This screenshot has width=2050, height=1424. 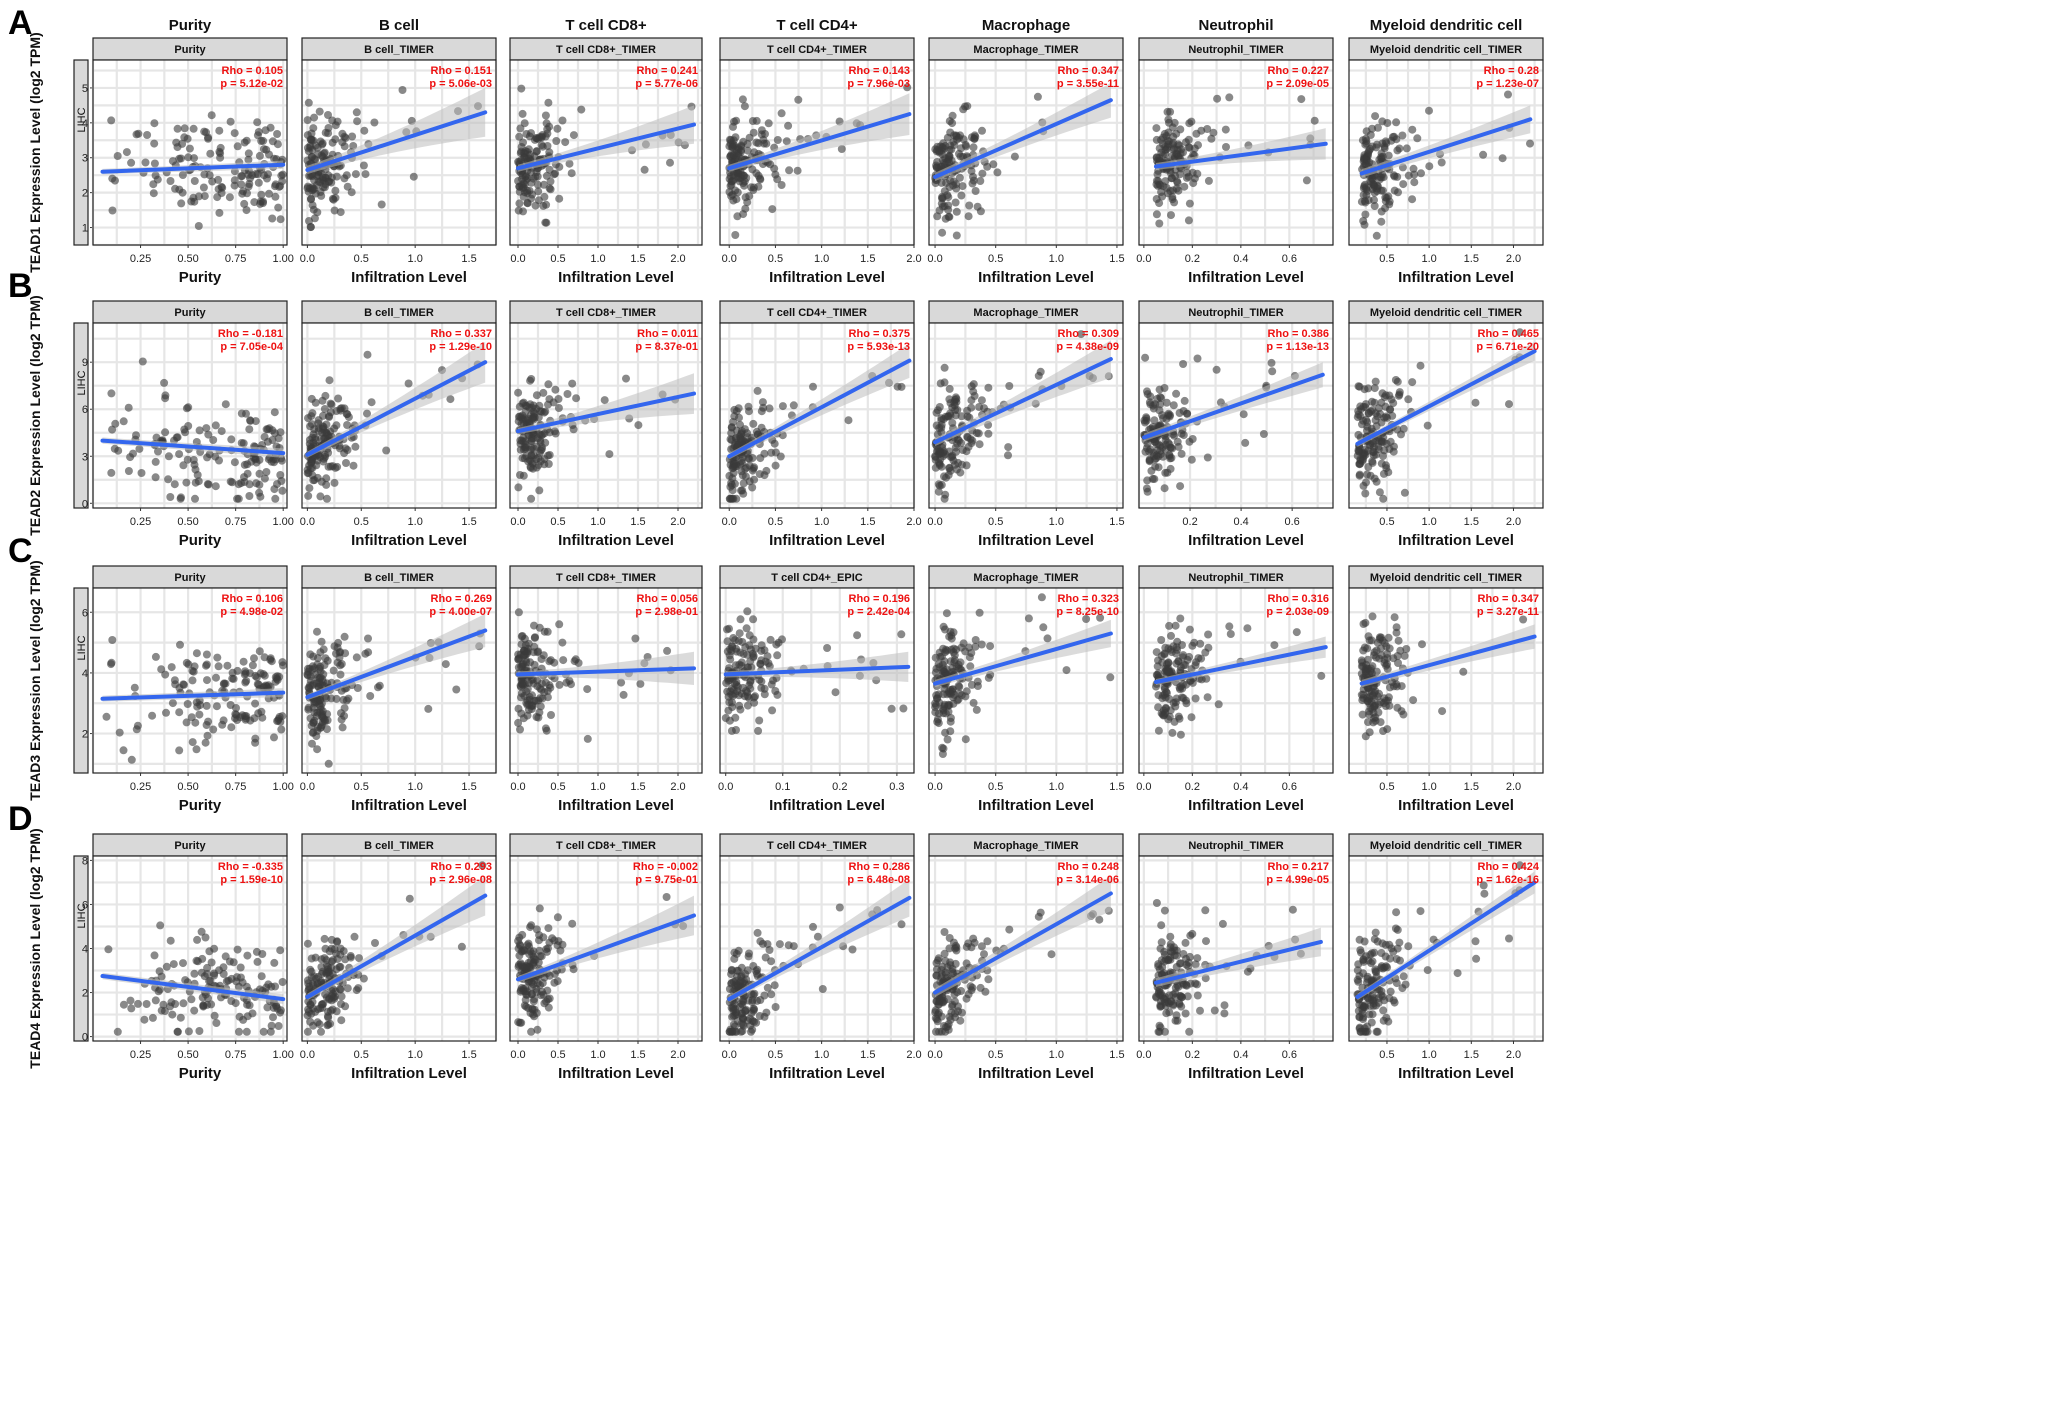 I want to click on confidence-band, so click(x=396, y=131).